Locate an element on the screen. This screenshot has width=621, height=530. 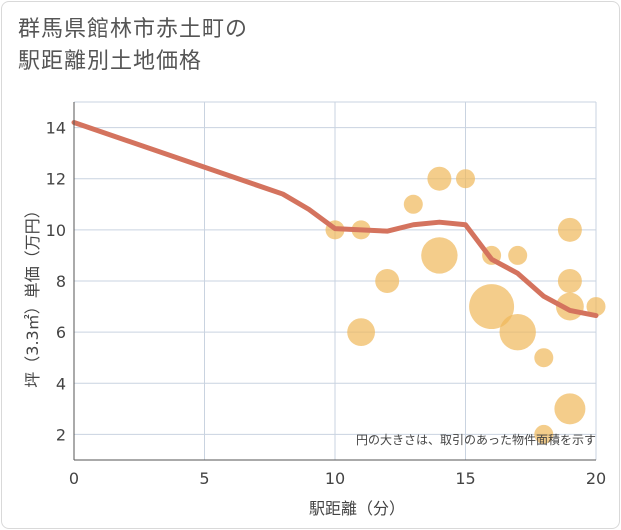
y-tick-label: 4 is located at coordinates (61, 383).